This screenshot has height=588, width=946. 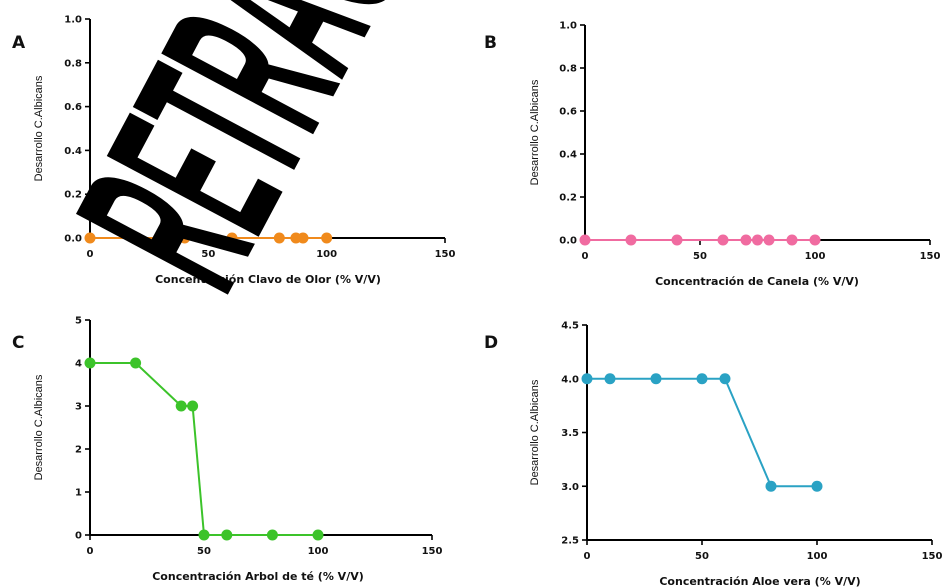 What do you see at coordinates (78, 407) in the screenshot?
I see `y-tick-label: 3` at bounding box center [78, 407].